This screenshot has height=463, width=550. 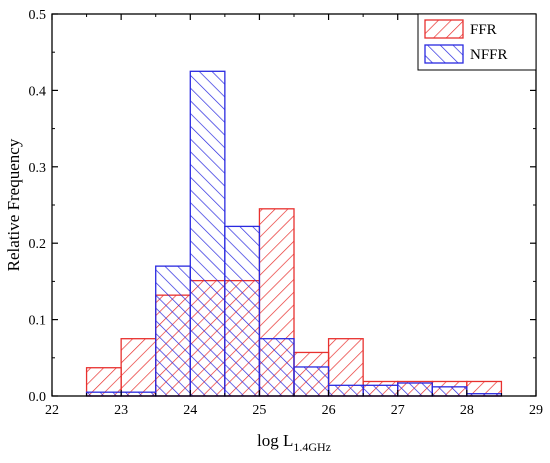 What do you see at coordinates (329, 410) in the screenshot?
I see `x-tick-label: 26` at bounding box center [329, 410].